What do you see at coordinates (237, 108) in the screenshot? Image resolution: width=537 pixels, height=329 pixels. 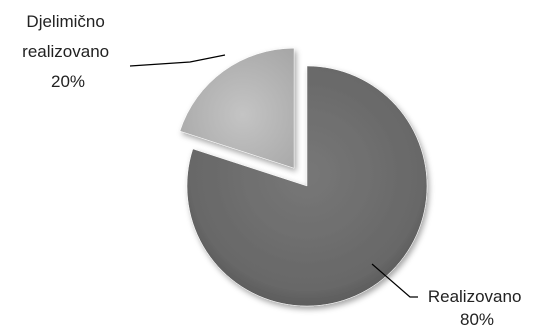 I see `pie-slice-djelimicno-realizovano` at bounding box center [237, 108].